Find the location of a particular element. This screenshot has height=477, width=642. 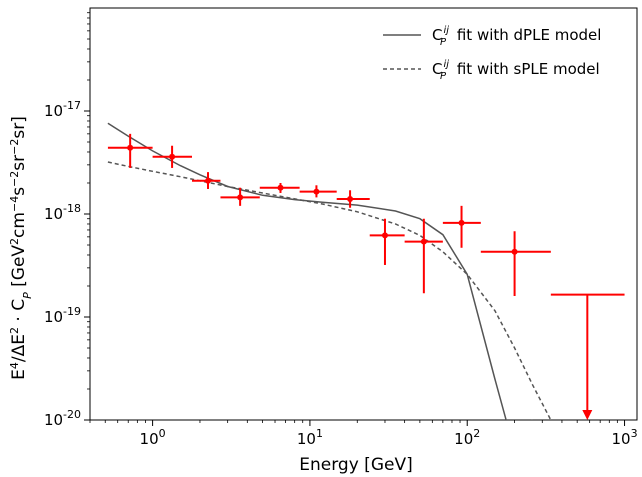

y-tick-label: 10-18 is located at coordinates (62, 212).